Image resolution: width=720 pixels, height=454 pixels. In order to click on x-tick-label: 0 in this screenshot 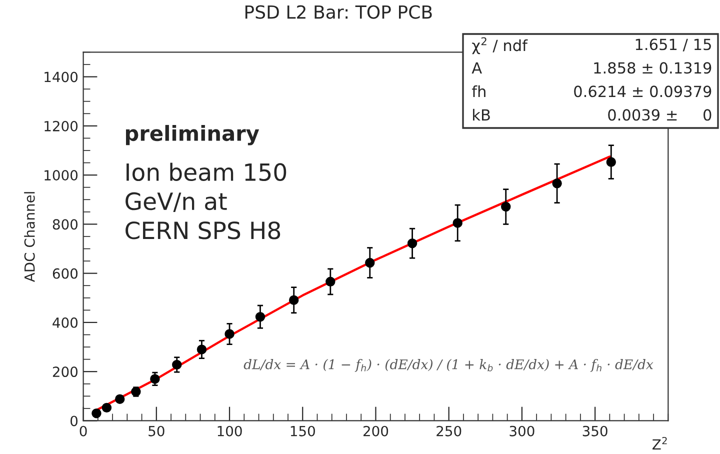, I will do `click(83, 431)`.